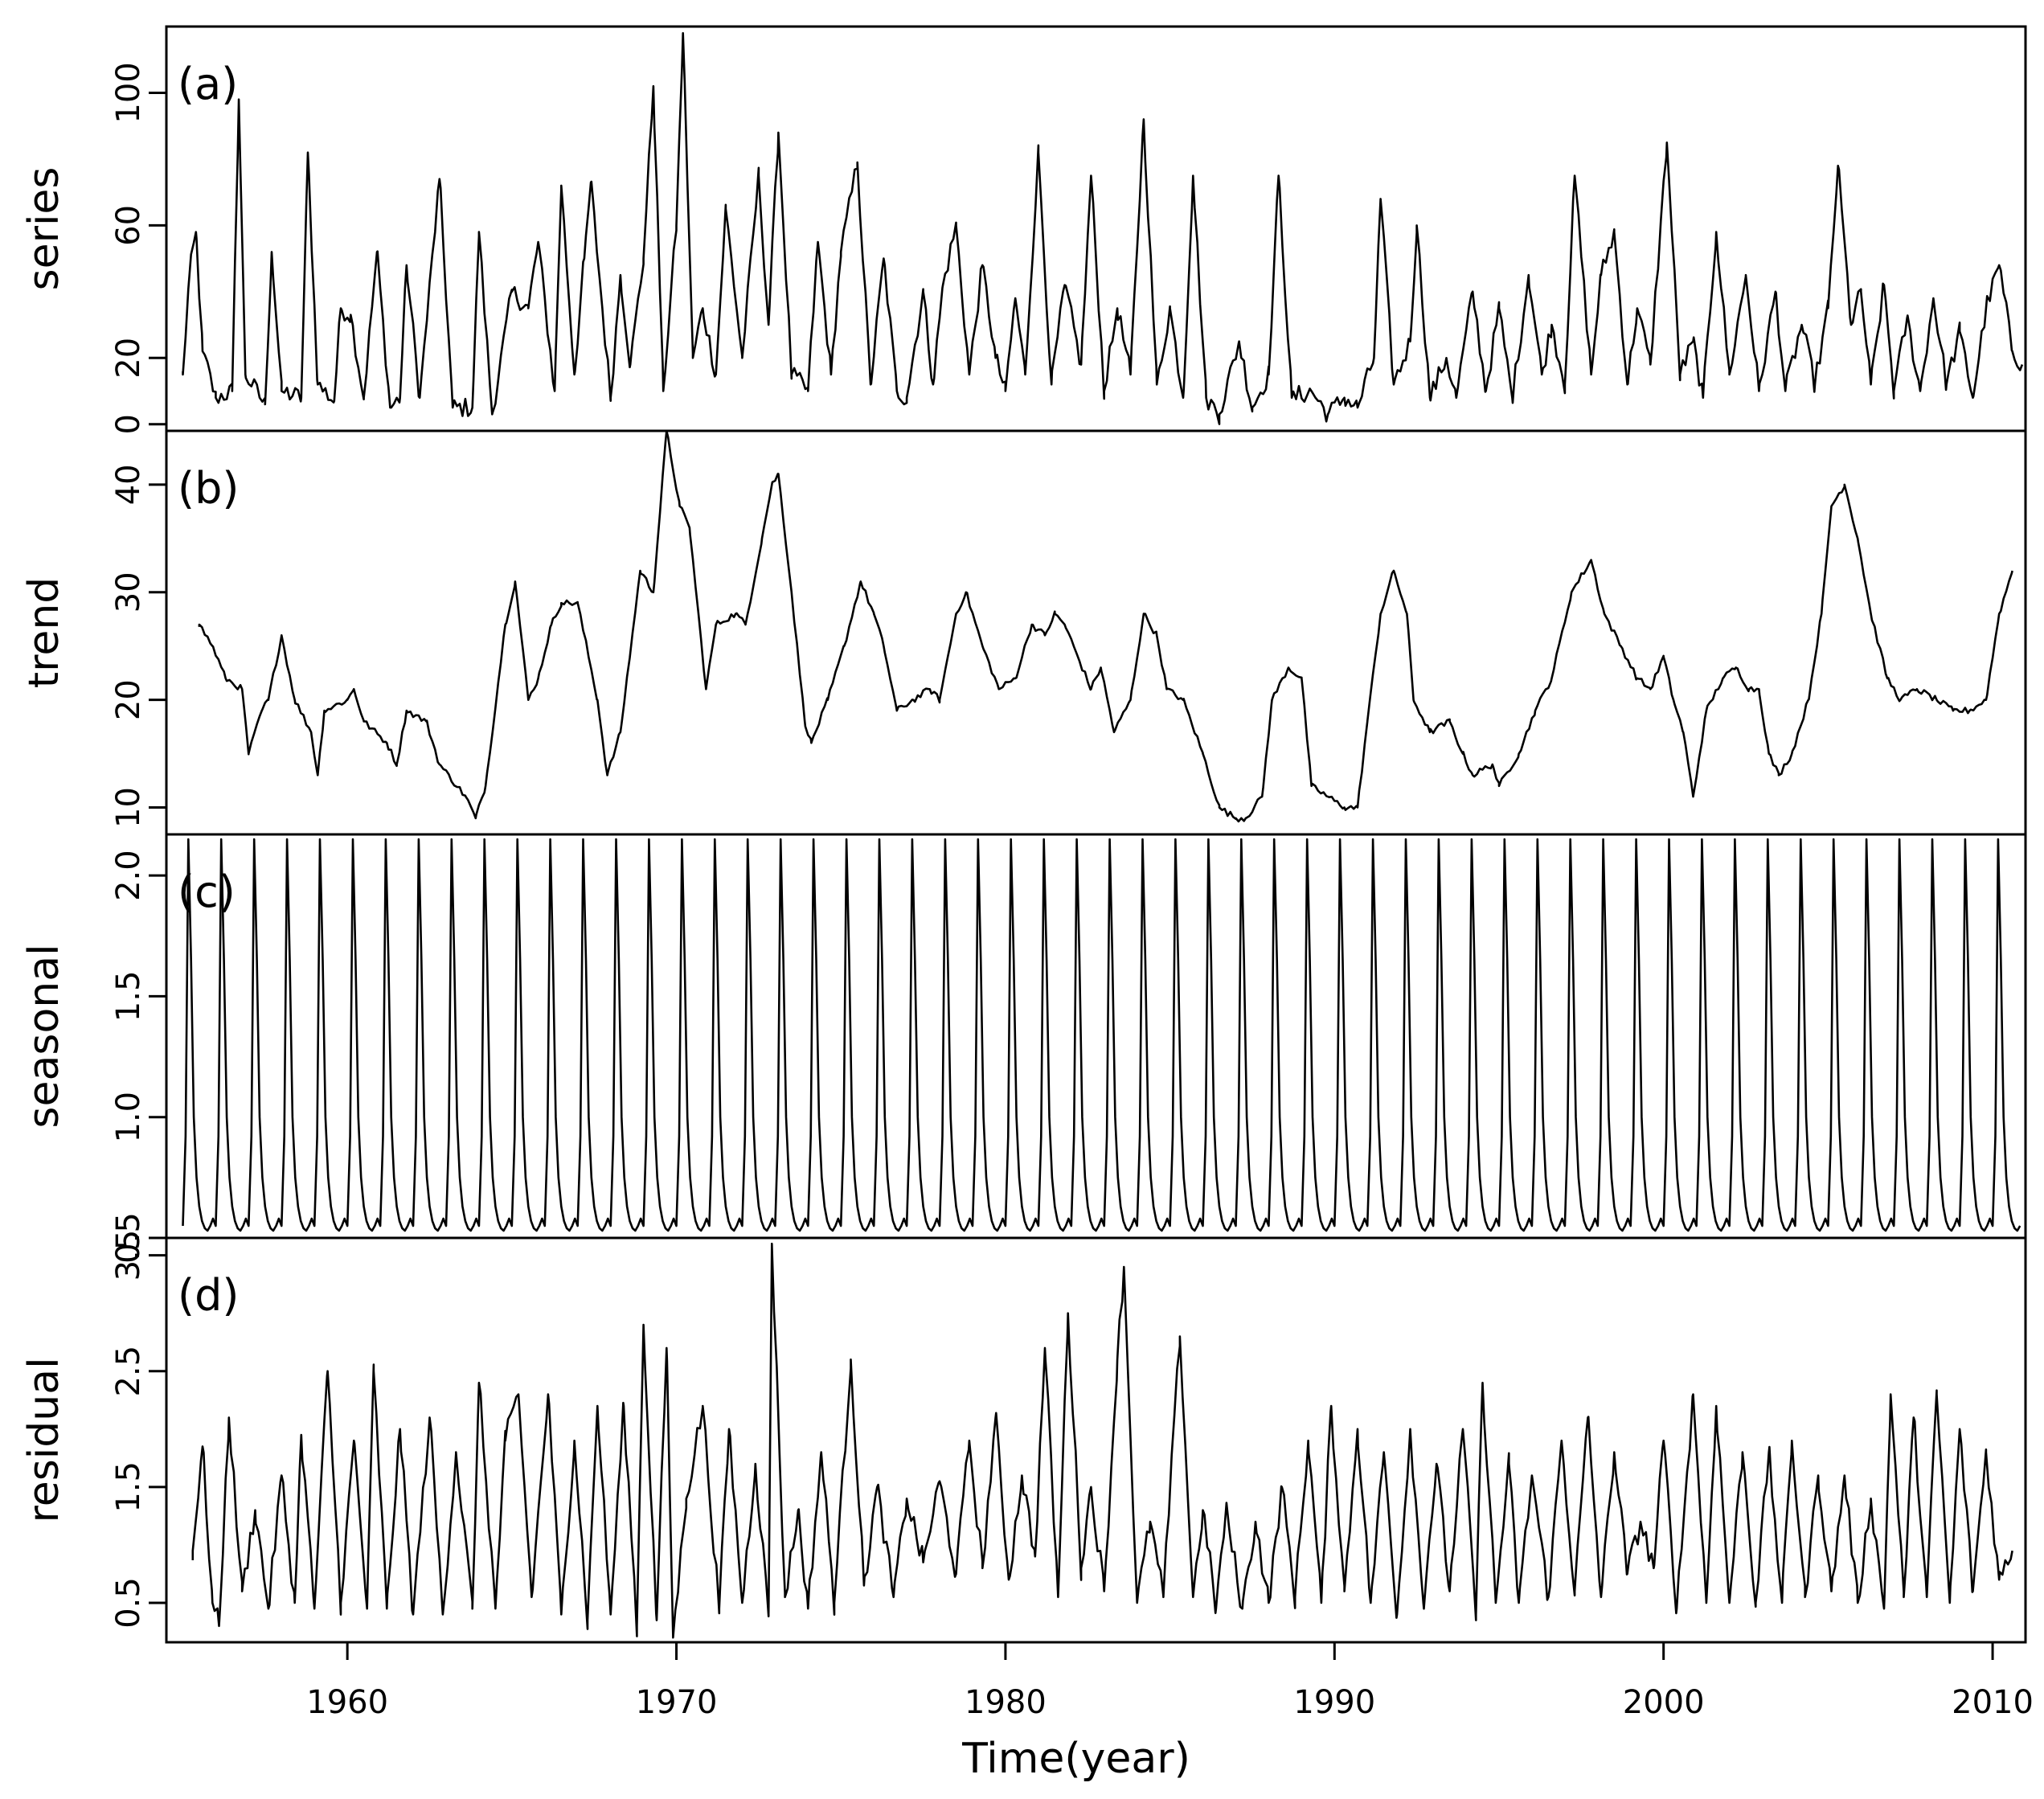  I want to click on x-axis-label: Time(year), so click(1075, 1759).